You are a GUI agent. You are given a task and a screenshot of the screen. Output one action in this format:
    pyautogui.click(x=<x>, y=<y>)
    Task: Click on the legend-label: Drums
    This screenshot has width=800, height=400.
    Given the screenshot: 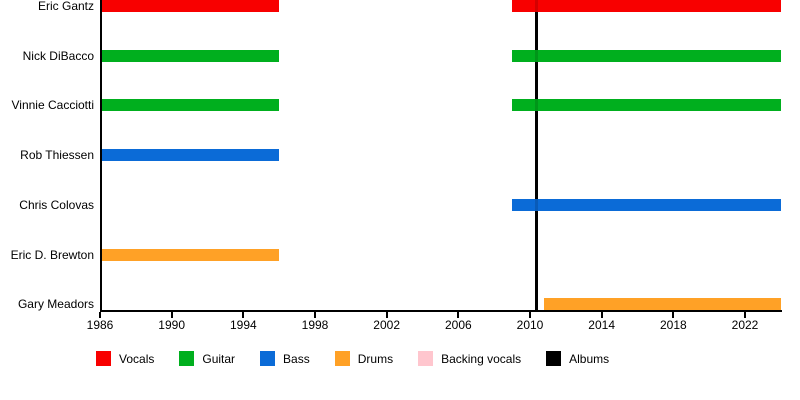 What is the action you would take?
    pyautogui.click(x=375, y=358)
    